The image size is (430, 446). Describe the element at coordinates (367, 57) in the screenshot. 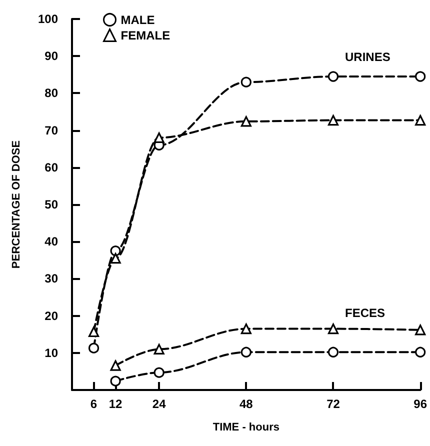

I see `annotation: URINES` at that location.